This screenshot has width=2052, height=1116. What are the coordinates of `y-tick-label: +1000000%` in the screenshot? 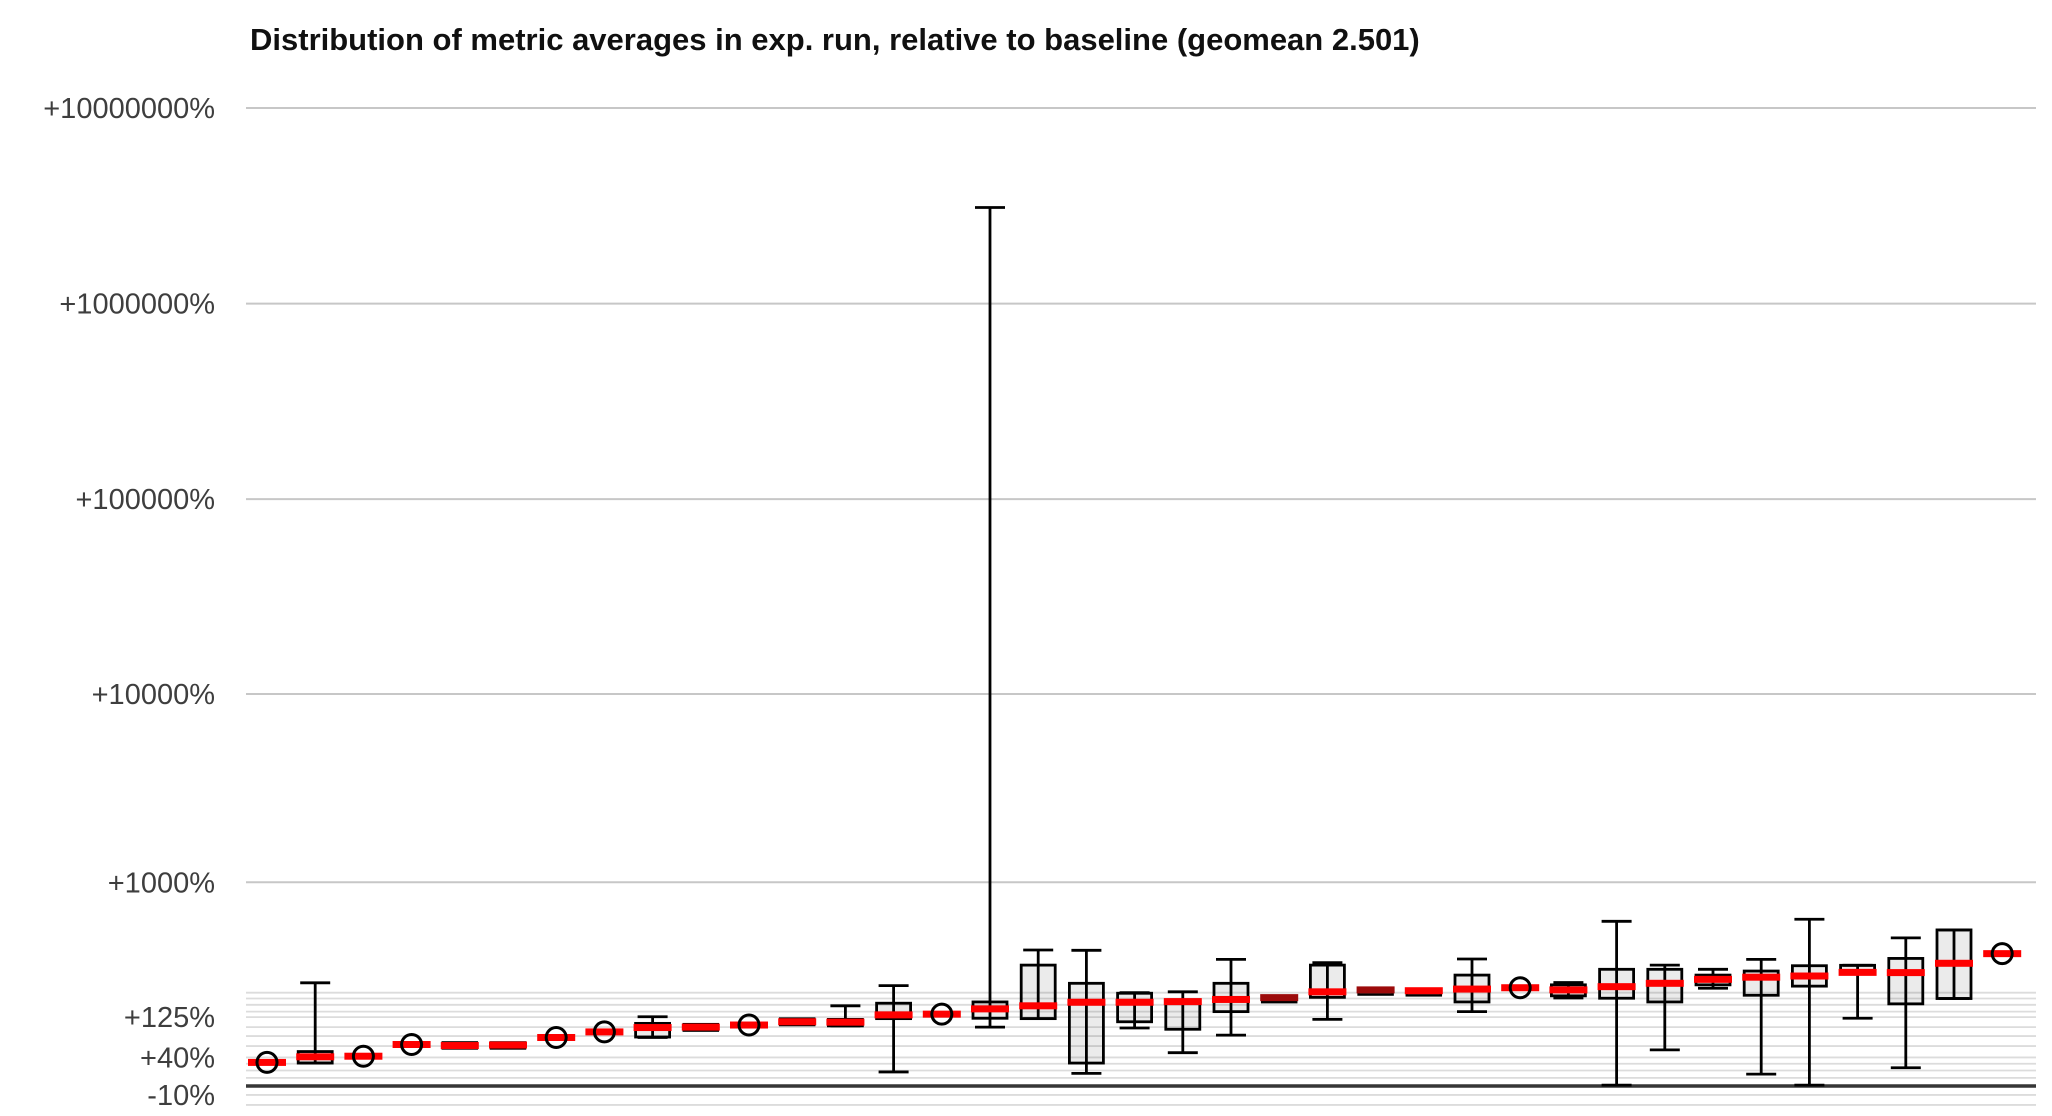 It's located at (137, 305).